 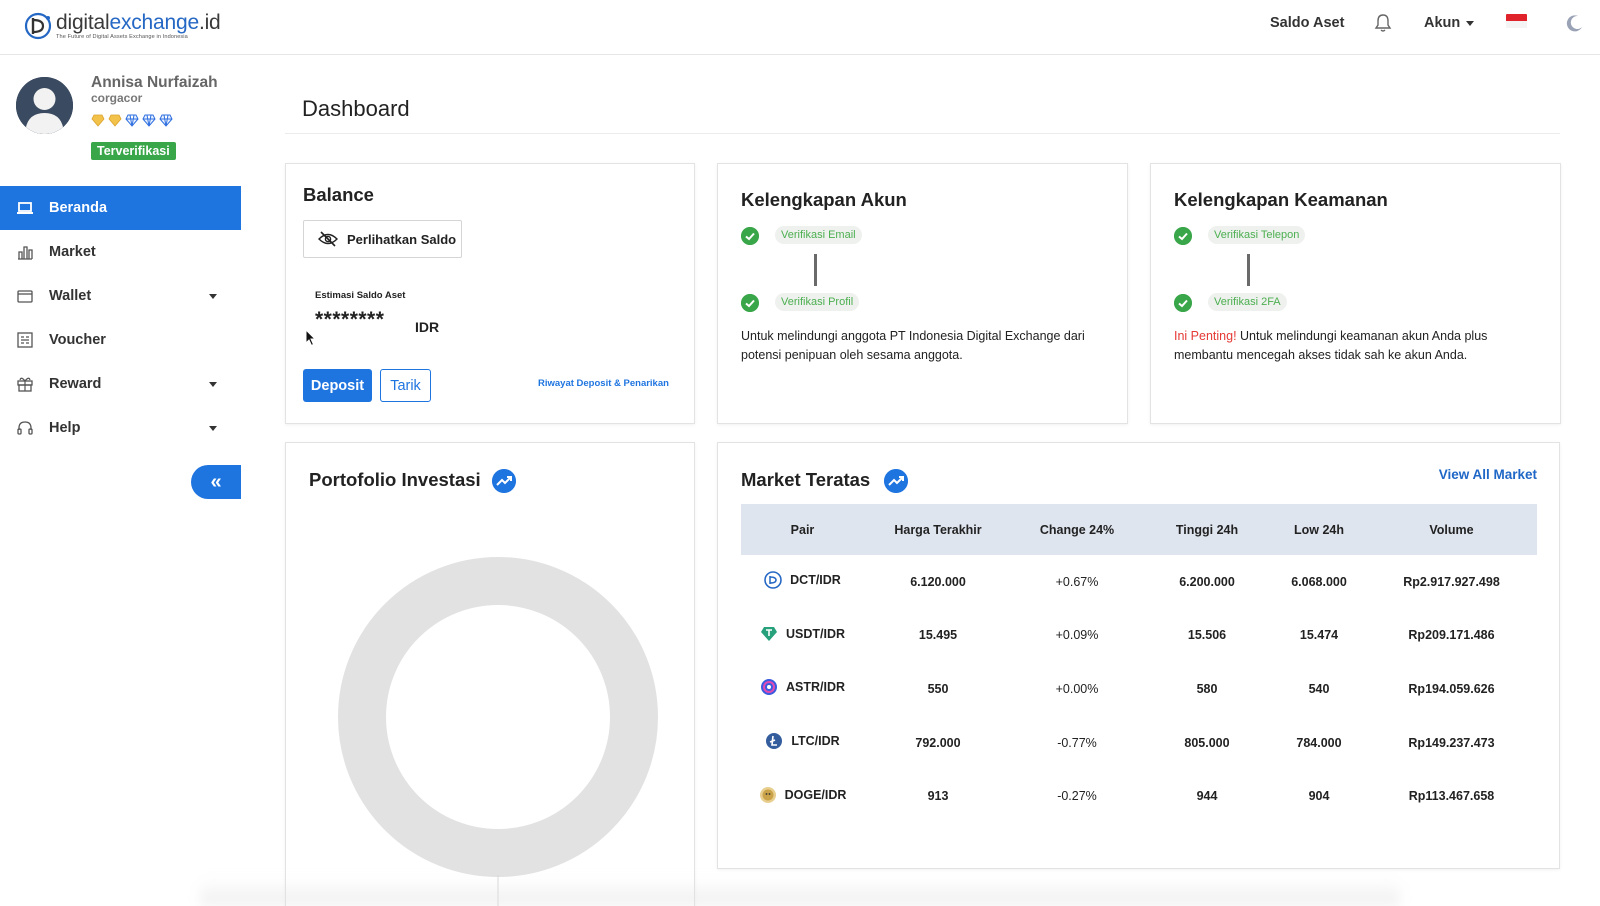 What do you see at coordinates (806, 479) in the screenshot?
I see `market-title: Market Teratas` at bounding box center [806, 479].